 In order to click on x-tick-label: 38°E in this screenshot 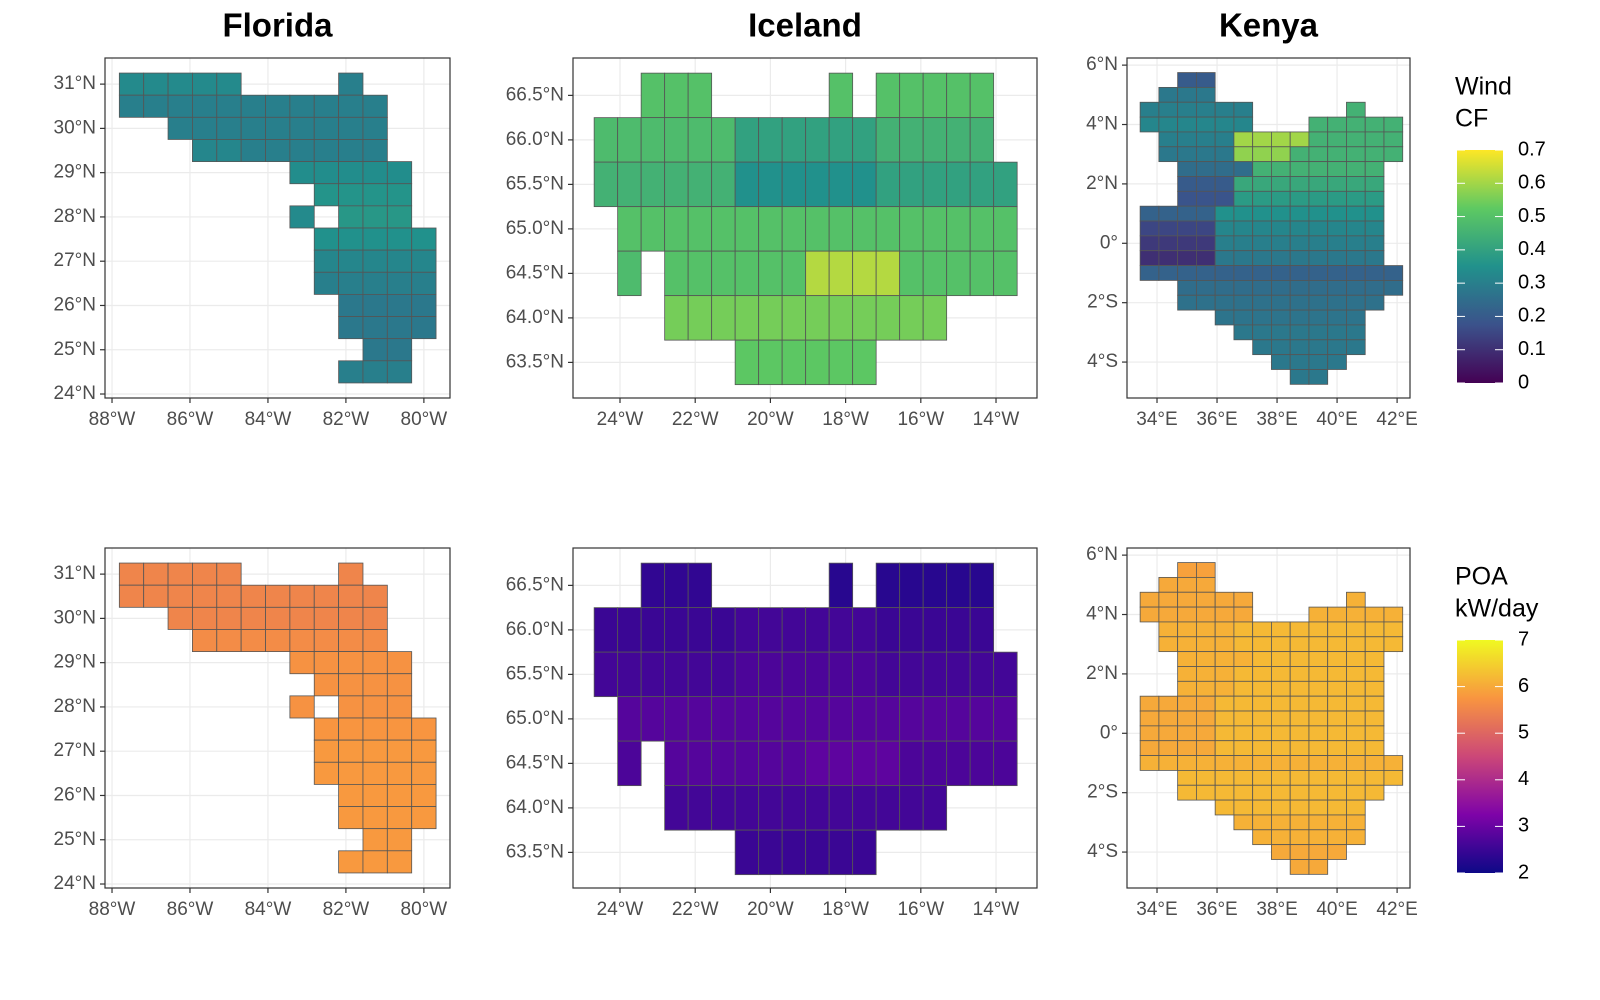, I will do `click(1276, 909)`.